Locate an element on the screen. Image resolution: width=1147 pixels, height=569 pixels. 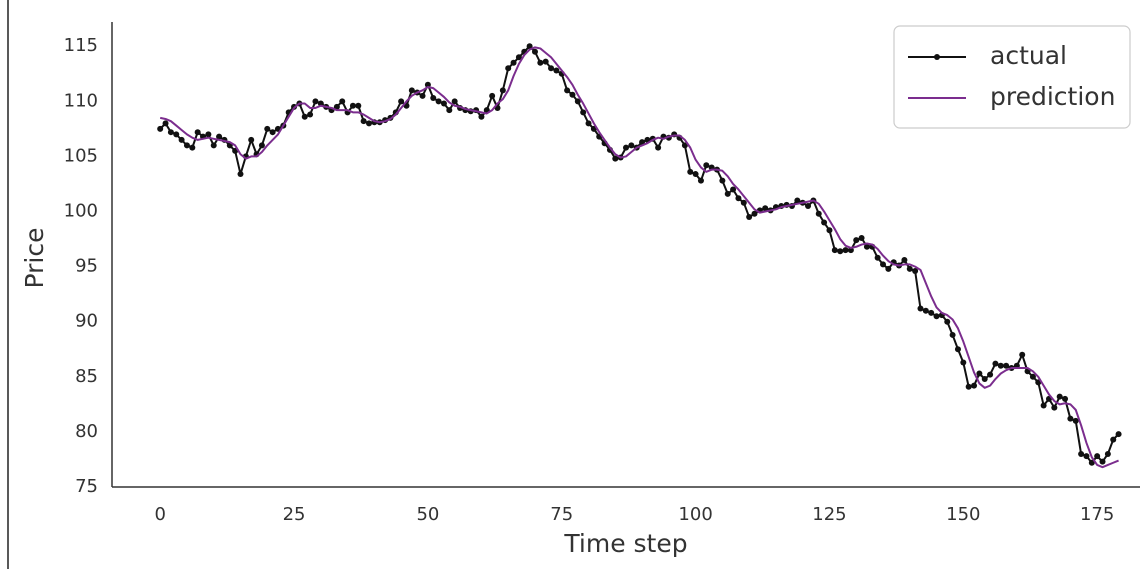
y-tick-label: 80 is located at coordinates (86, 431).